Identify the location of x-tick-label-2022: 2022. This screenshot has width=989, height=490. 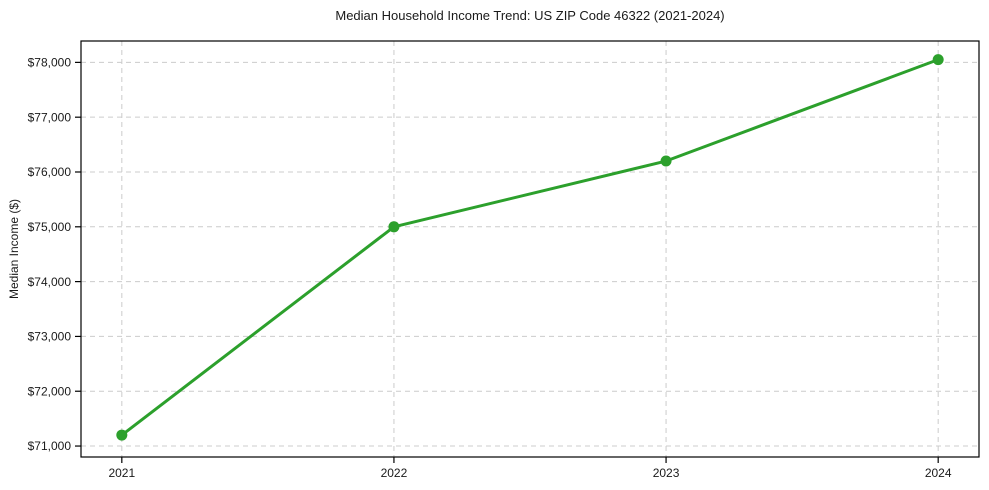
(394, 473).